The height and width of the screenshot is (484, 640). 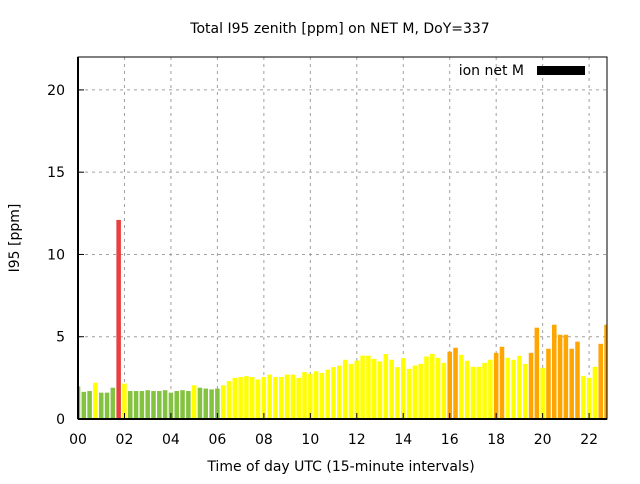 What do you see at coordinates (217, 440) in the screenshot?
I see `x-tick-label: 06` at bounding box center [217, 440].